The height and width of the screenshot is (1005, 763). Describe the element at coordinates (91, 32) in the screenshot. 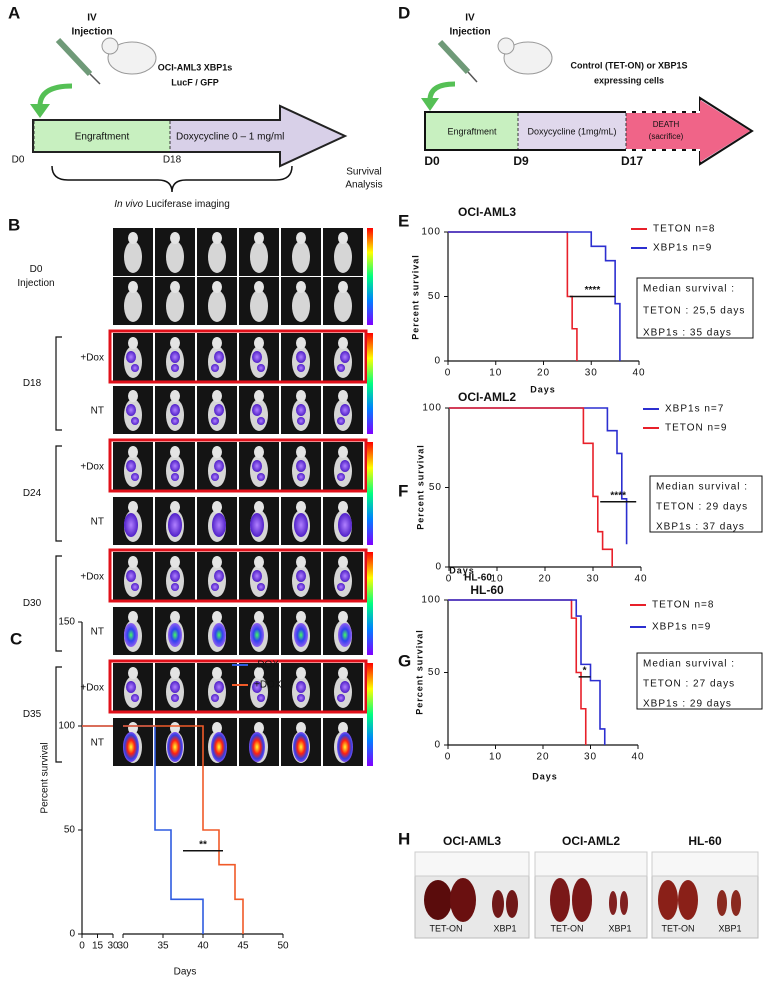

I see `injection-label: Injection` at that location.